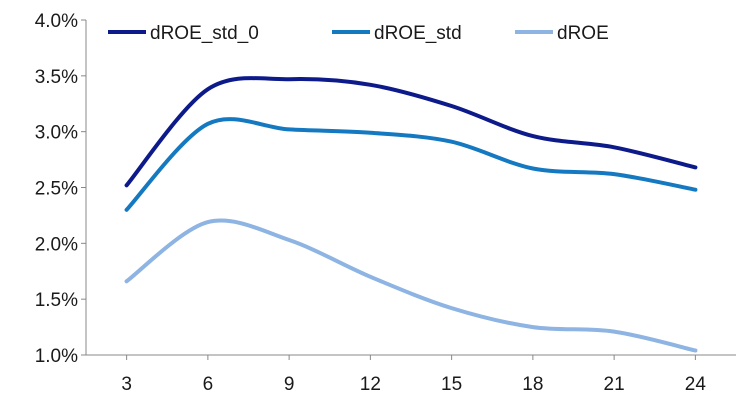  Describe the element at coordinates (126, 384) in the screenshot. I see `x-tick-label: 3` at that location.